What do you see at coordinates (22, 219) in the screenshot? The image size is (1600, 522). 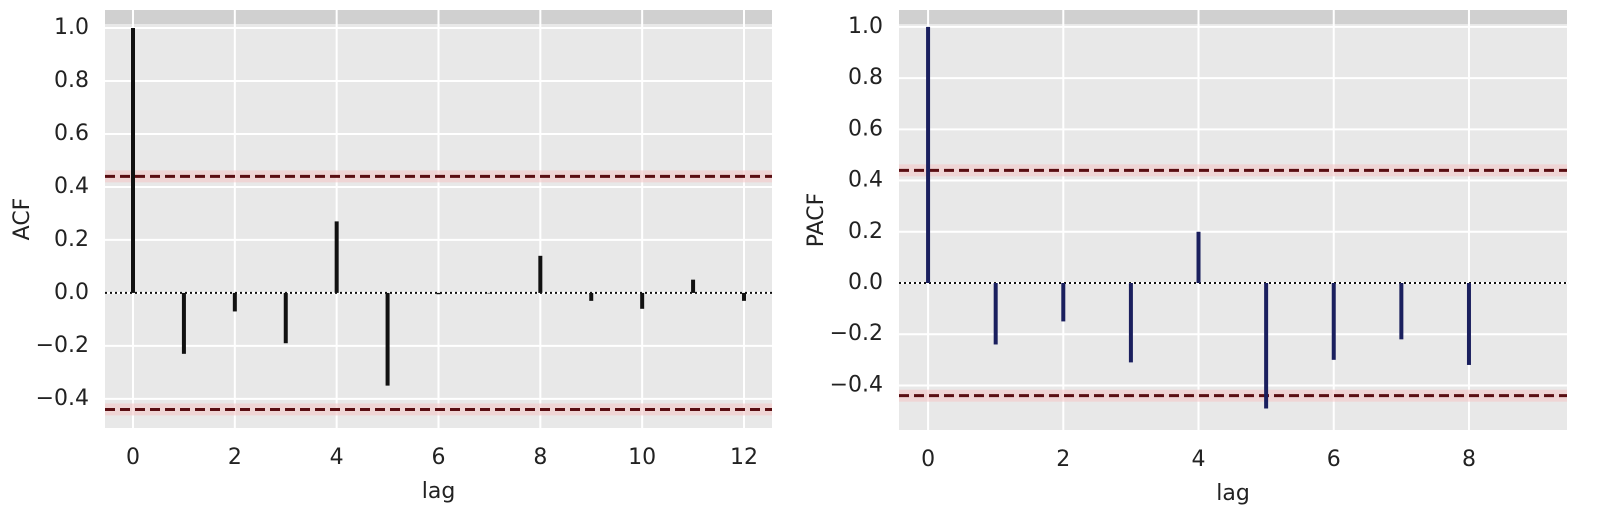 I see `y-axis-label: ACF` at bounding box center [22, 219].